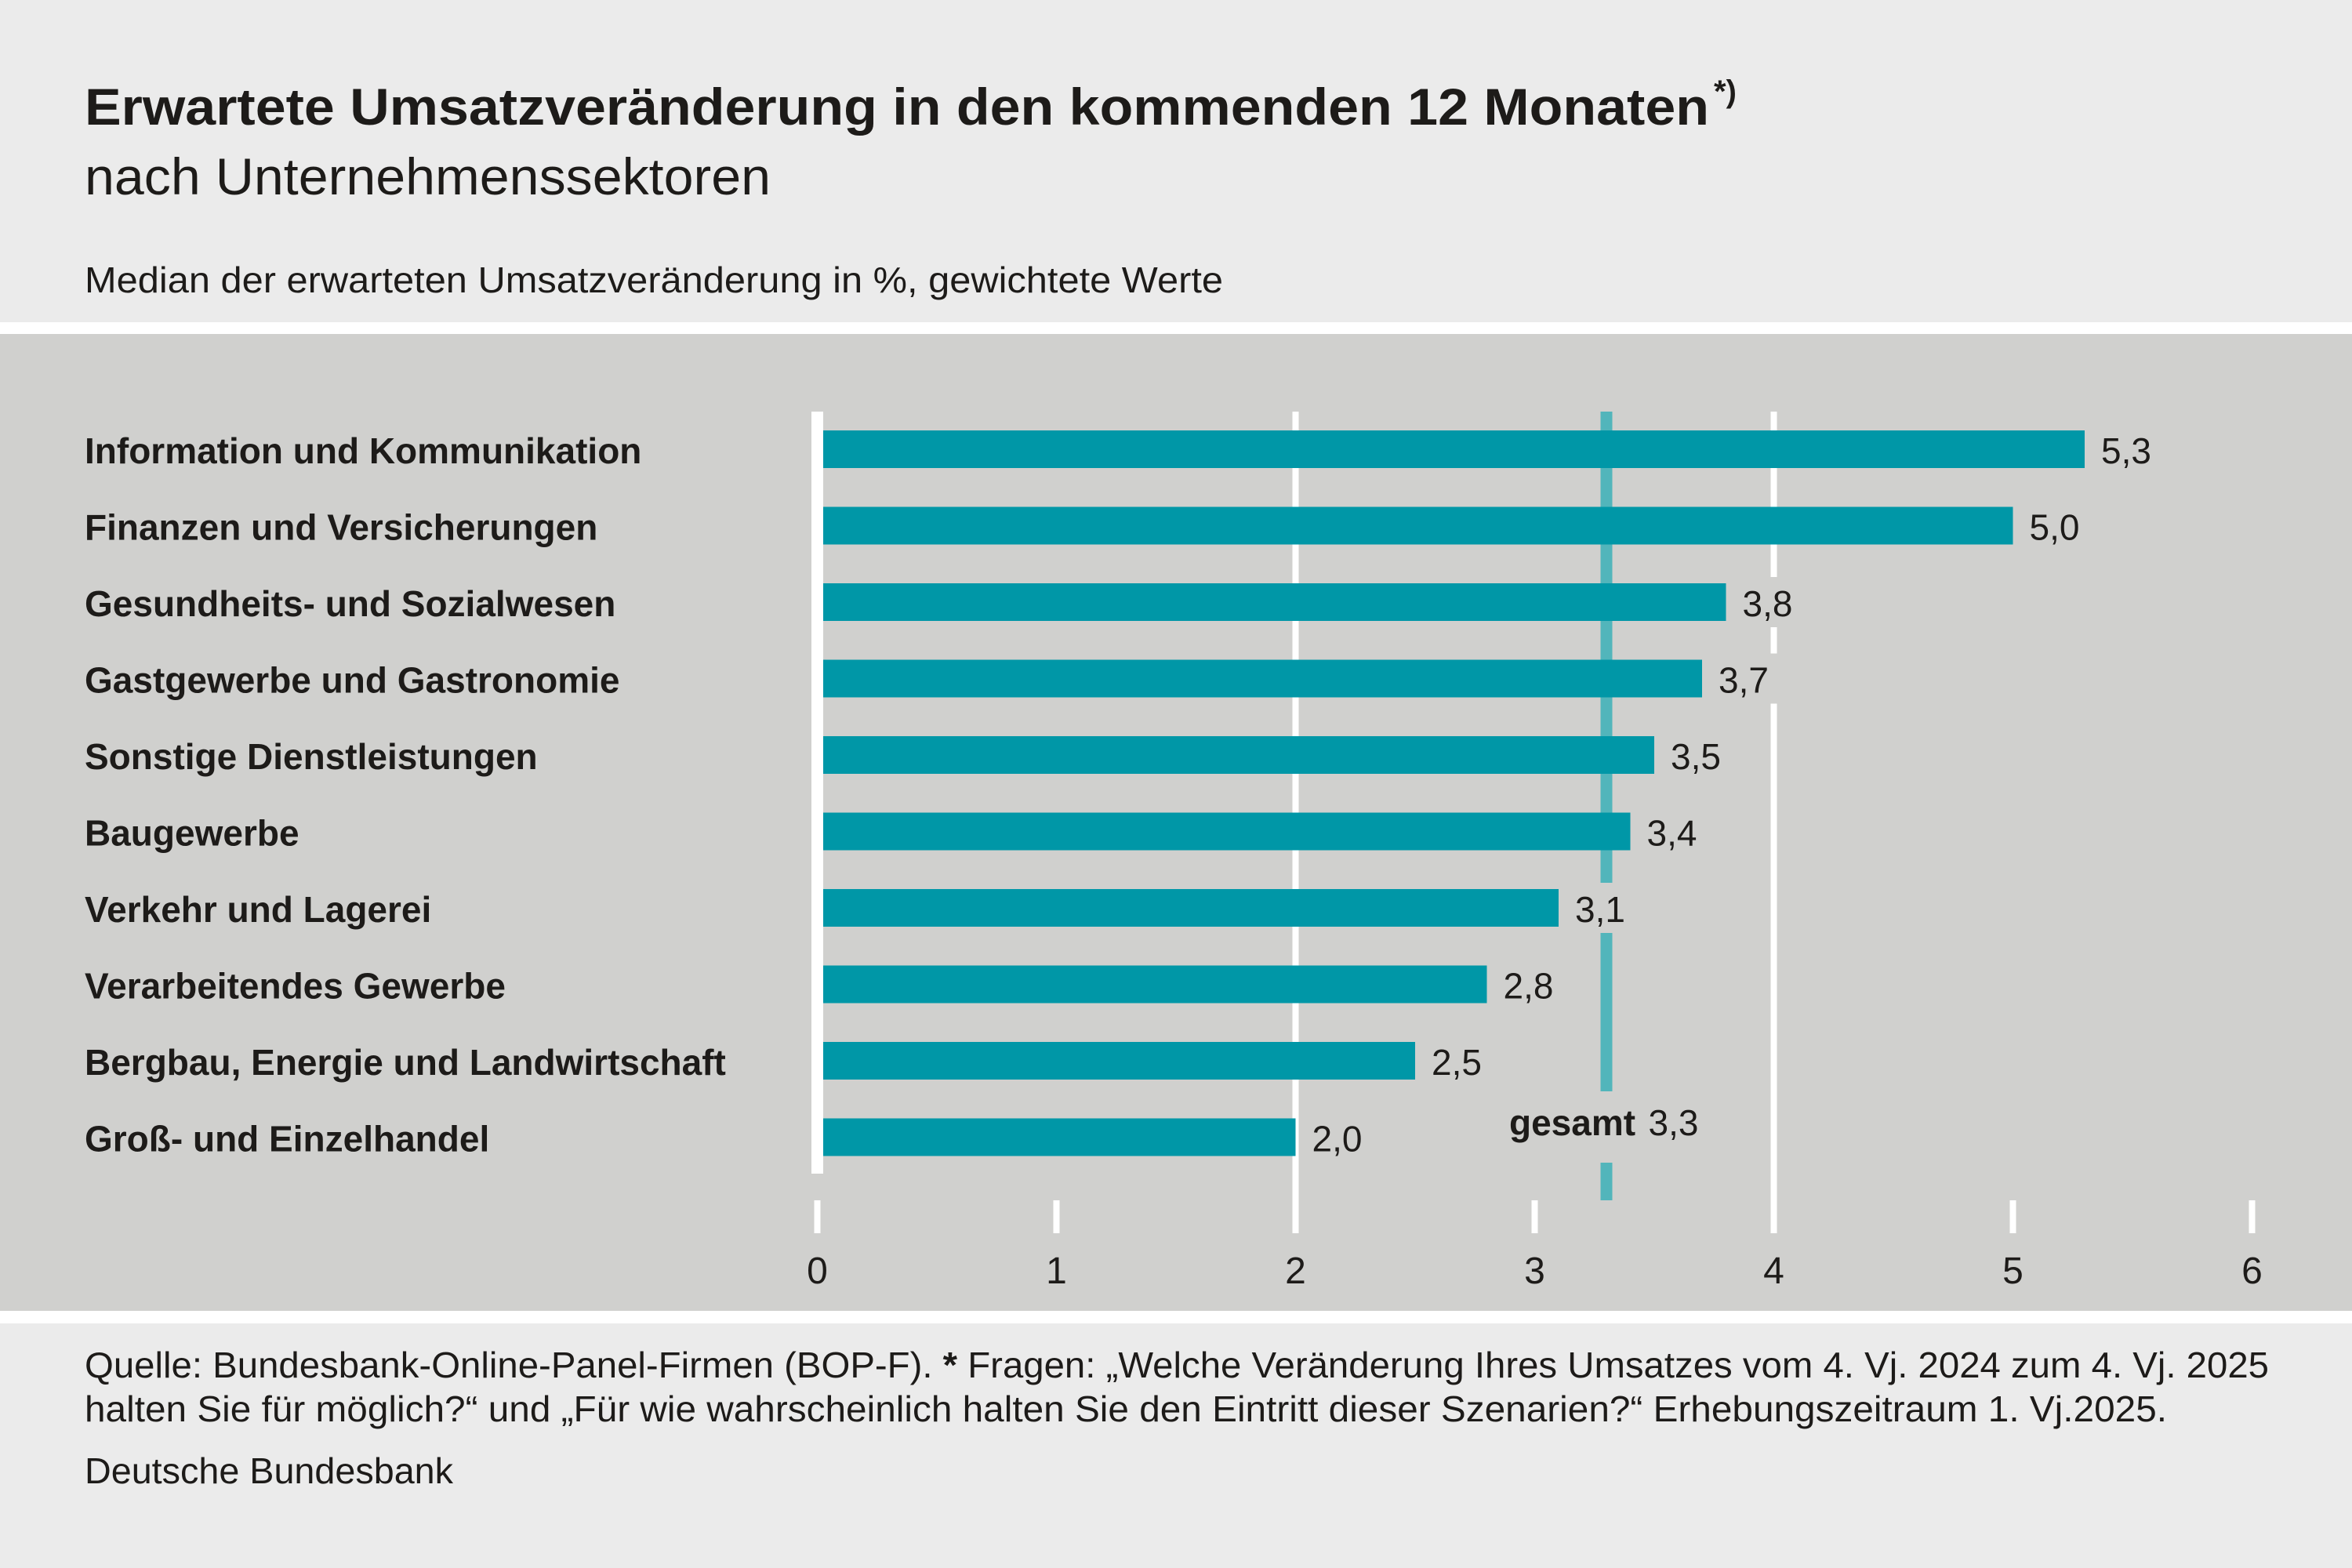 This screenshot has width=2352, height=1568. Describe the element at coordinates (341, 527) in the screenshot. I see `category-label: Finanzen und Versicherungen` at that location.